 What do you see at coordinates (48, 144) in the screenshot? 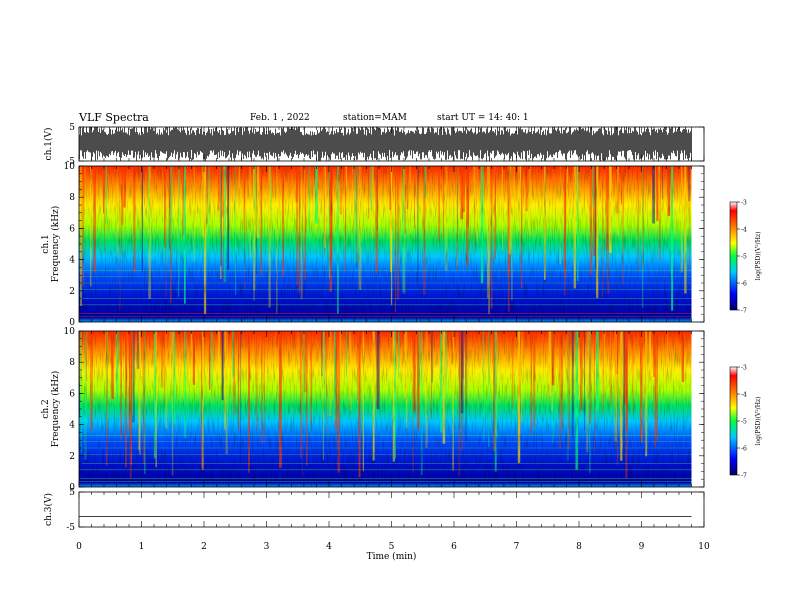
I see `ch1-waveform-ylabel: ch.1(V)` at bounding box center [48, 144].